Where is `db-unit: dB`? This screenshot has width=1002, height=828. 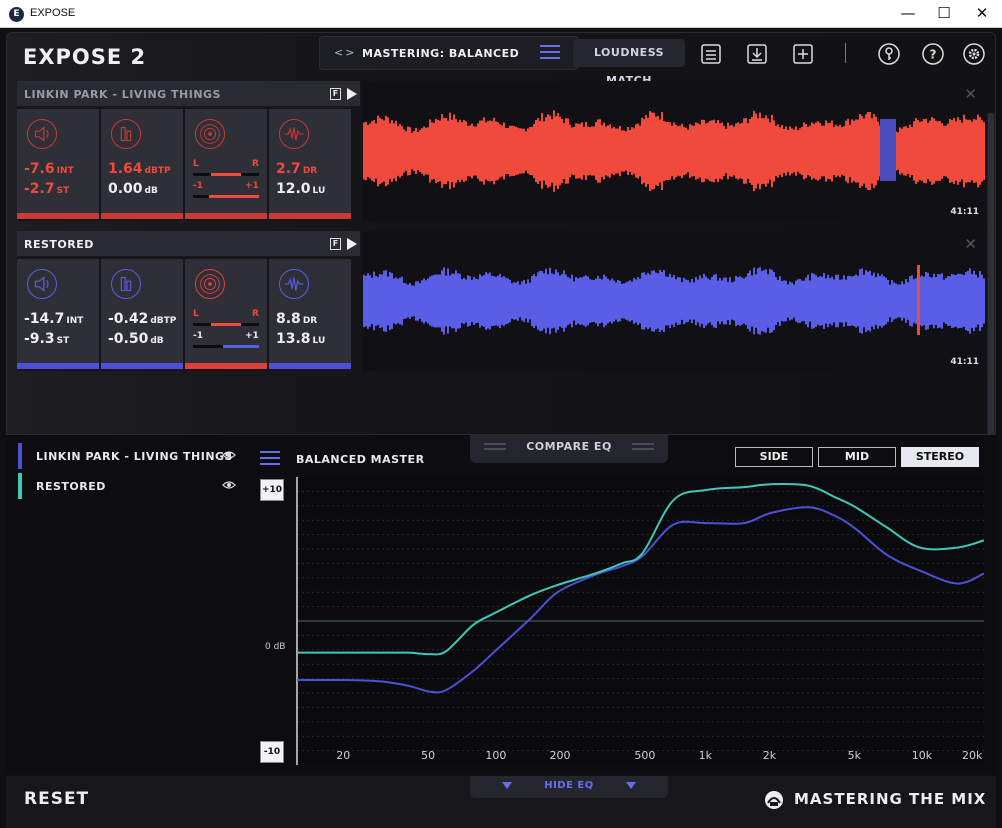 db-unit: dB is located at coordinates (157, 341).